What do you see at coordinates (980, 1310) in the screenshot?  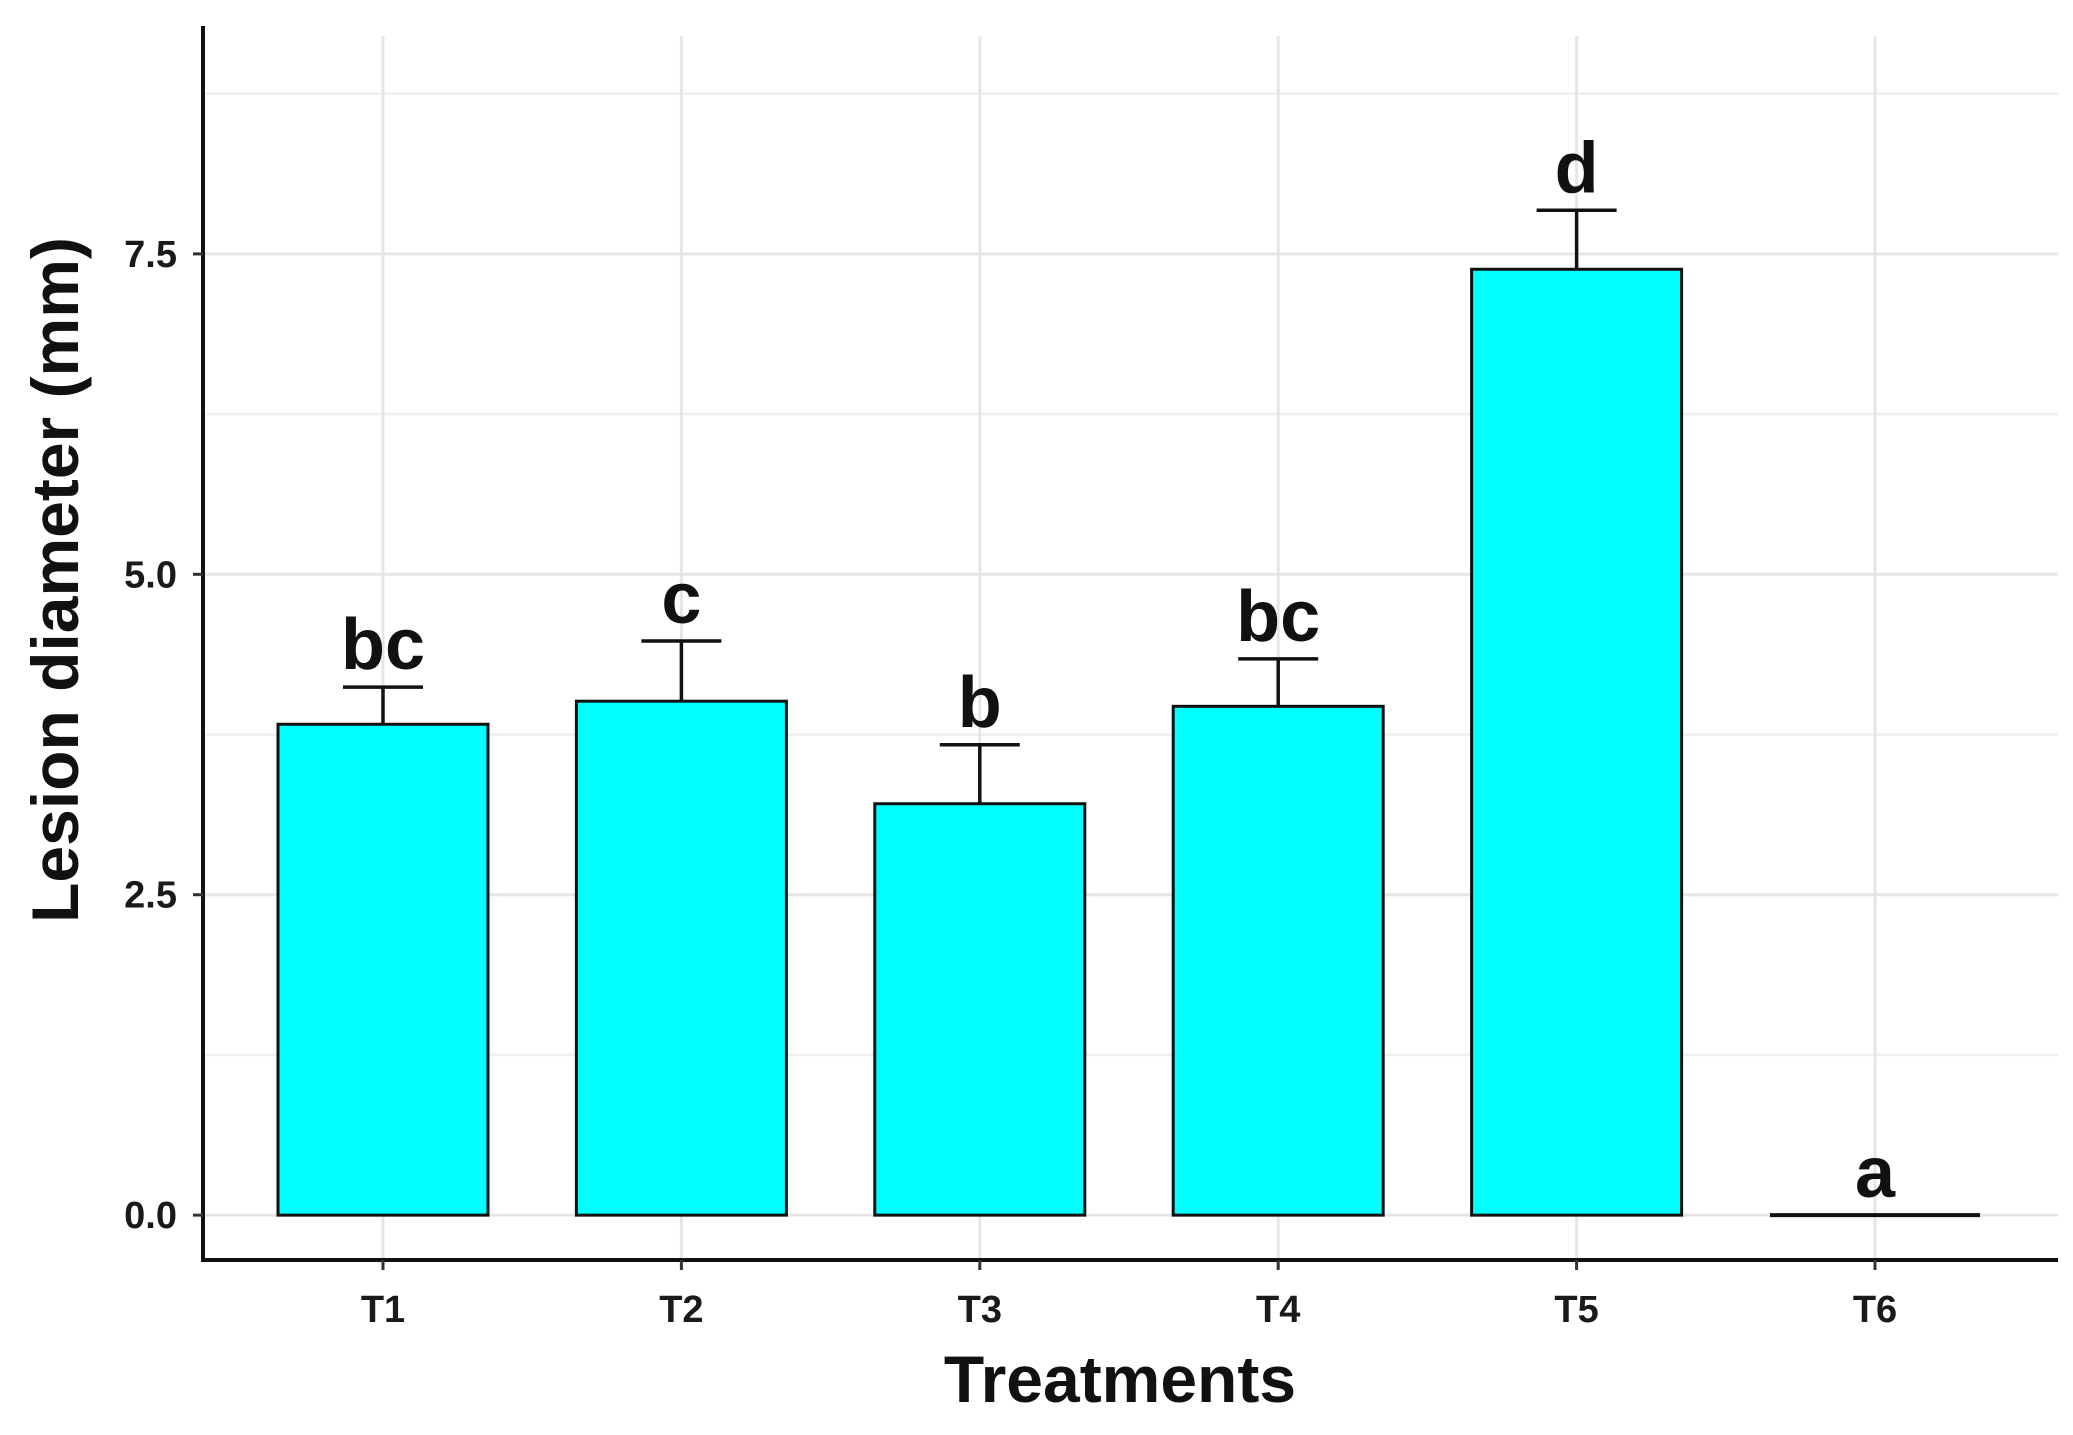 I see `x-tick-label-t3: T3` at bounding box center [980, 1310].